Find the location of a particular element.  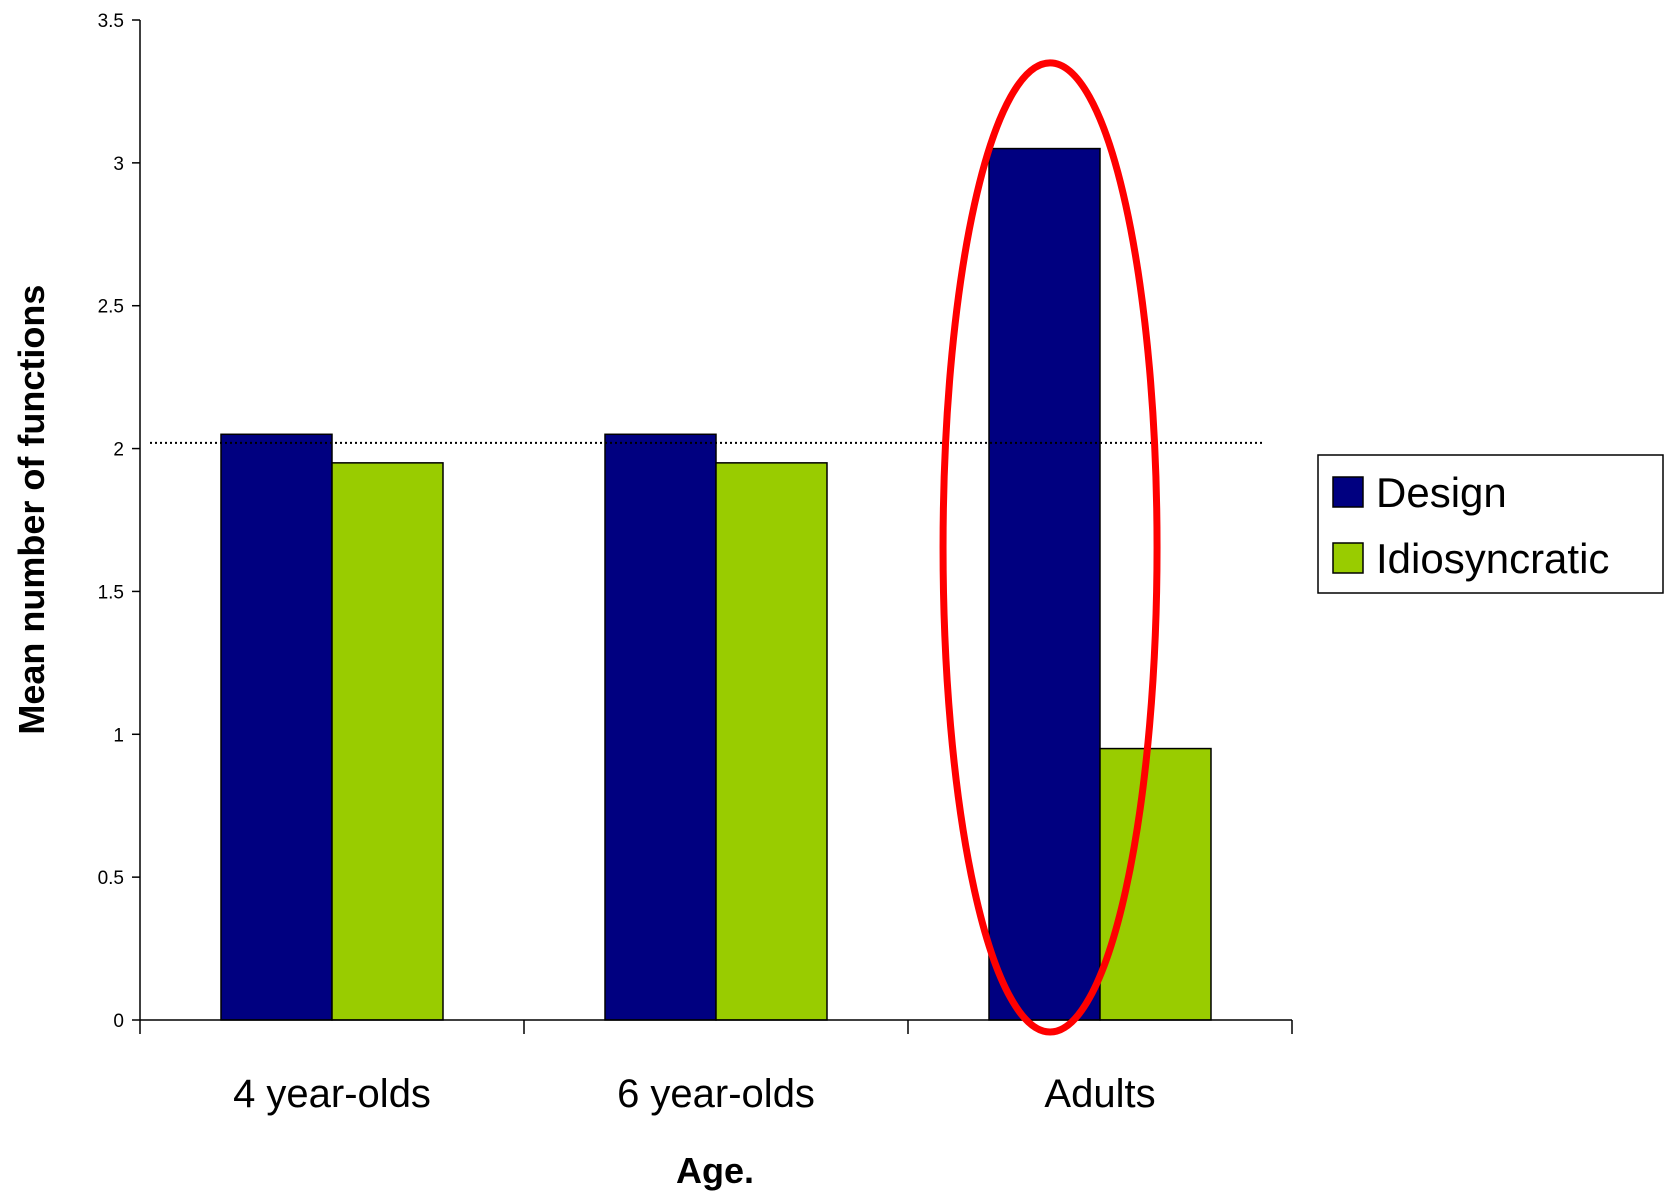

legend-label-design: Design is located at coordinates (1441, 492).